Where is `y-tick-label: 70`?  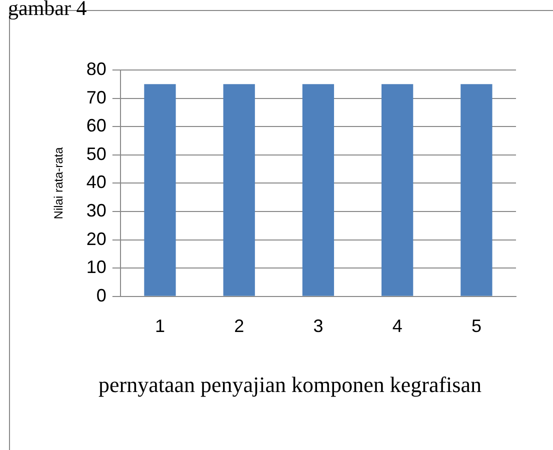 y-tick-label: 70 is located at coordinates (96, 97).